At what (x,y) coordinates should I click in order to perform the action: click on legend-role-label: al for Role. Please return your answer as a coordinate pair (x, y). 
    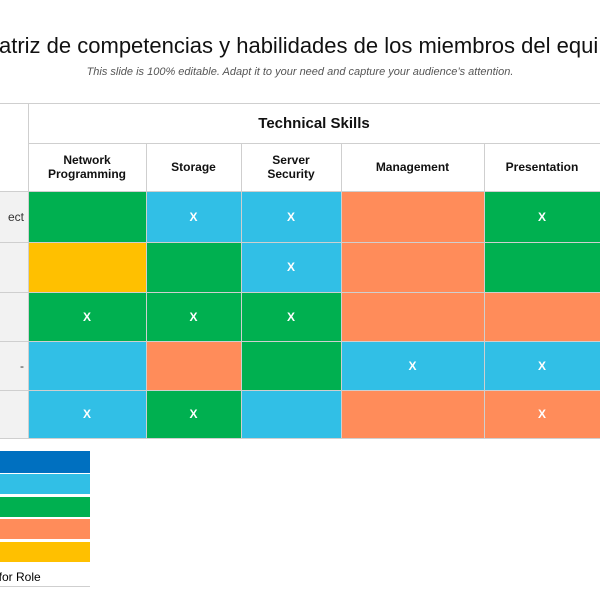
    Looking at the image, I should click on (20, 577).